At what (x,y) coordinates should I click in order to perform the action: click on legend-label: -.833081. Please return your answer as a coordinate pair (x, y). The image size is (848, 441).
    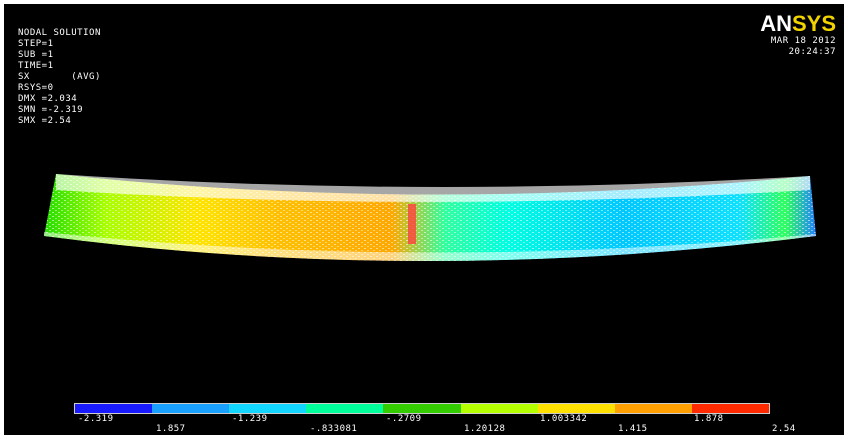
    Looking at the image, I should click on (334, 429).